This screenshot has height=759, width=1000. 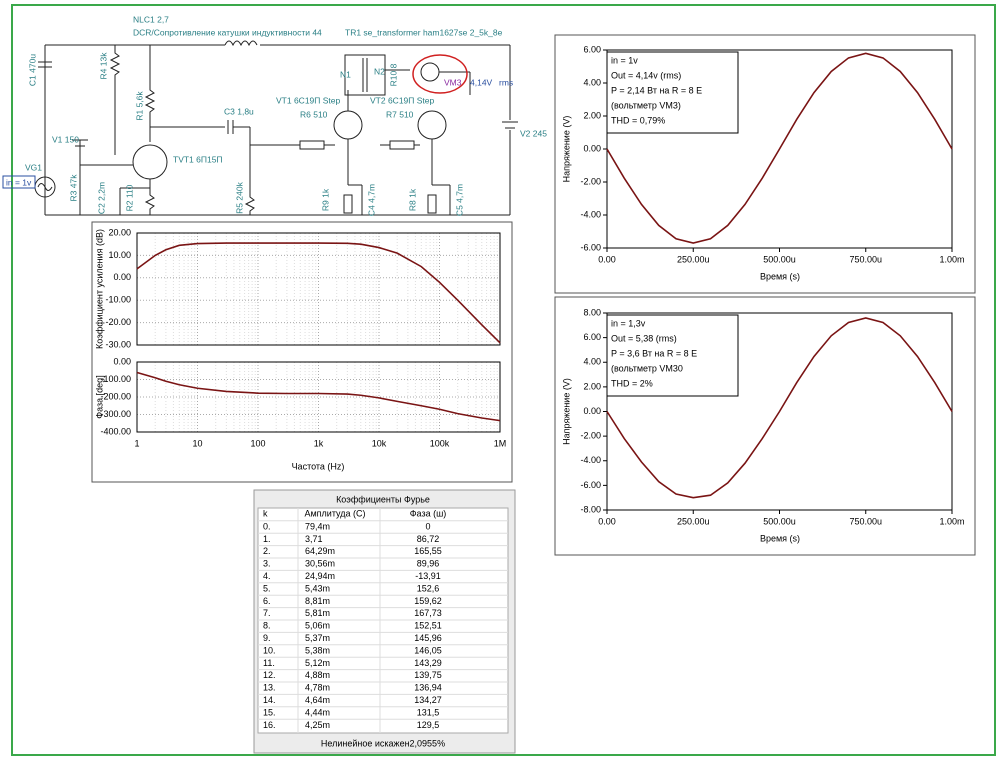 I want to click on table-cell: 10., so click(x=269, y=650).